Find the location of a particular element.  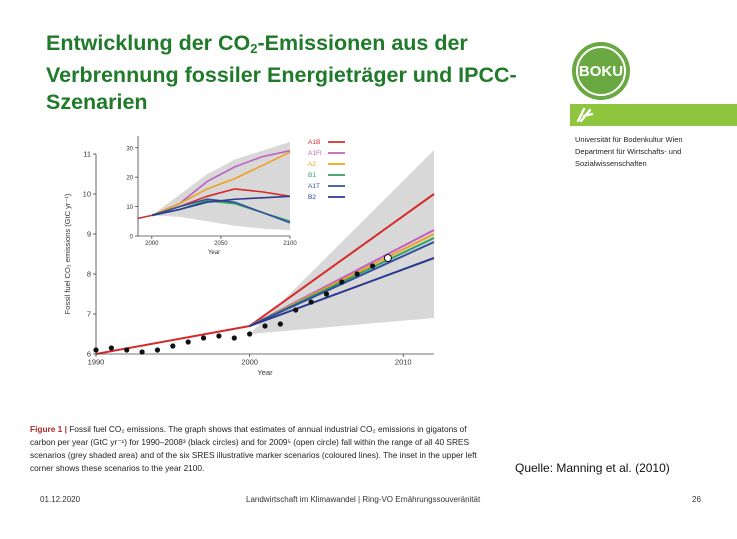

y-tick-label: 8 is located at coordinates (89, 274).